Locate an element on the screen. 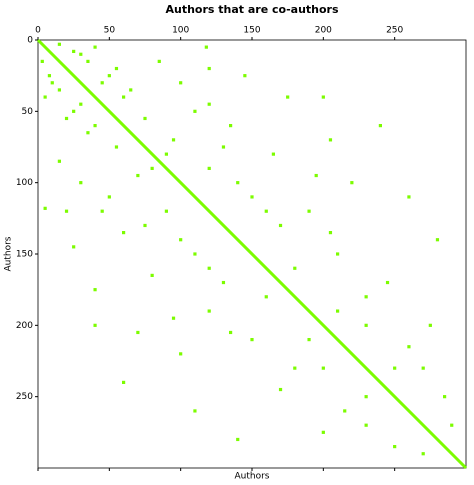  y-tick-label: 250 is located at coordinates (24, 397).